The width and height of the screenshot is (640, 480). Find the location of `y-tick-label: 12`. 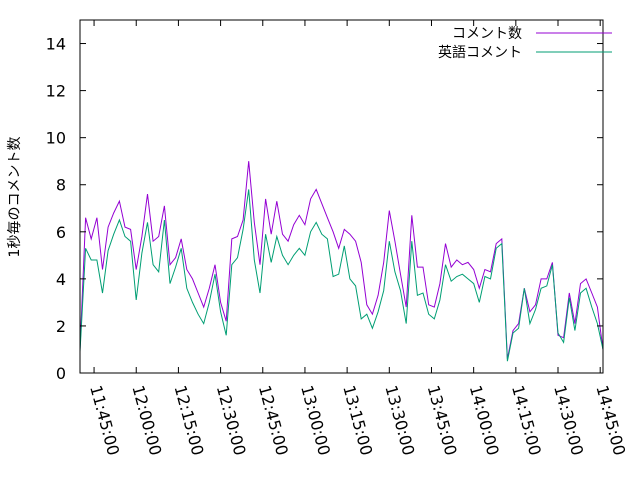

y-tick-label: 12 is located at coordinates (56, 91).